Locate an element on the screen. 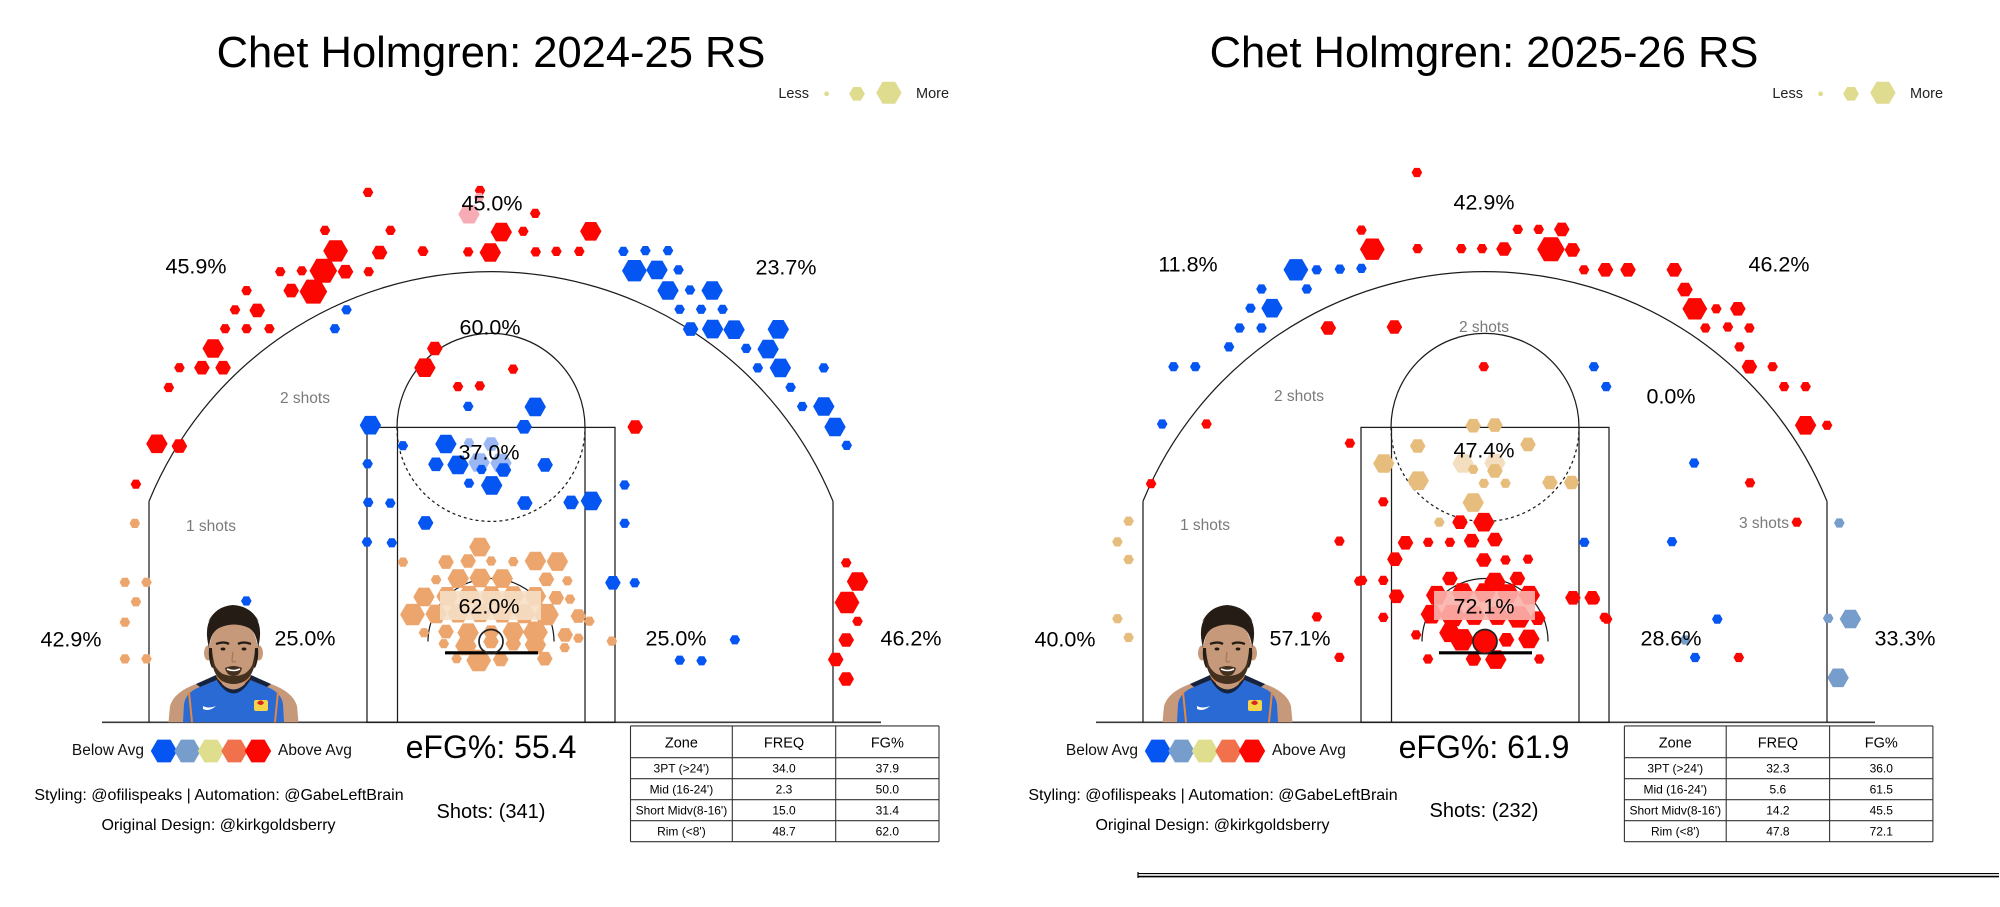 This screenshot has height=907, width=2000. svg-text: Shots: (232) is located at coordinates (1484, 811).